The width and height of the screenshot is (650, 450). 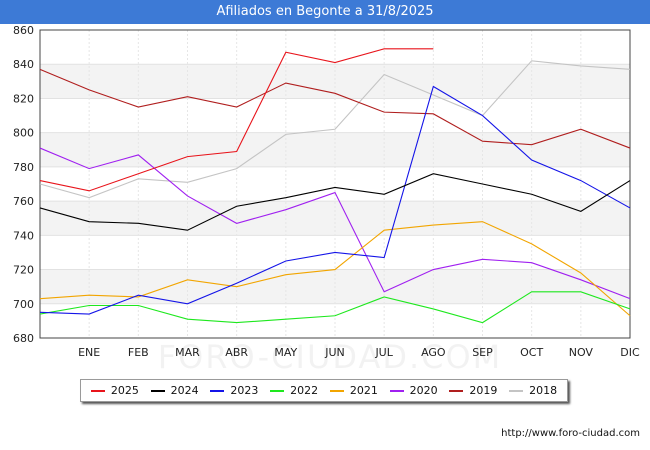 I want to click on x-tick-label: AGO, so click(x=433, y=352).